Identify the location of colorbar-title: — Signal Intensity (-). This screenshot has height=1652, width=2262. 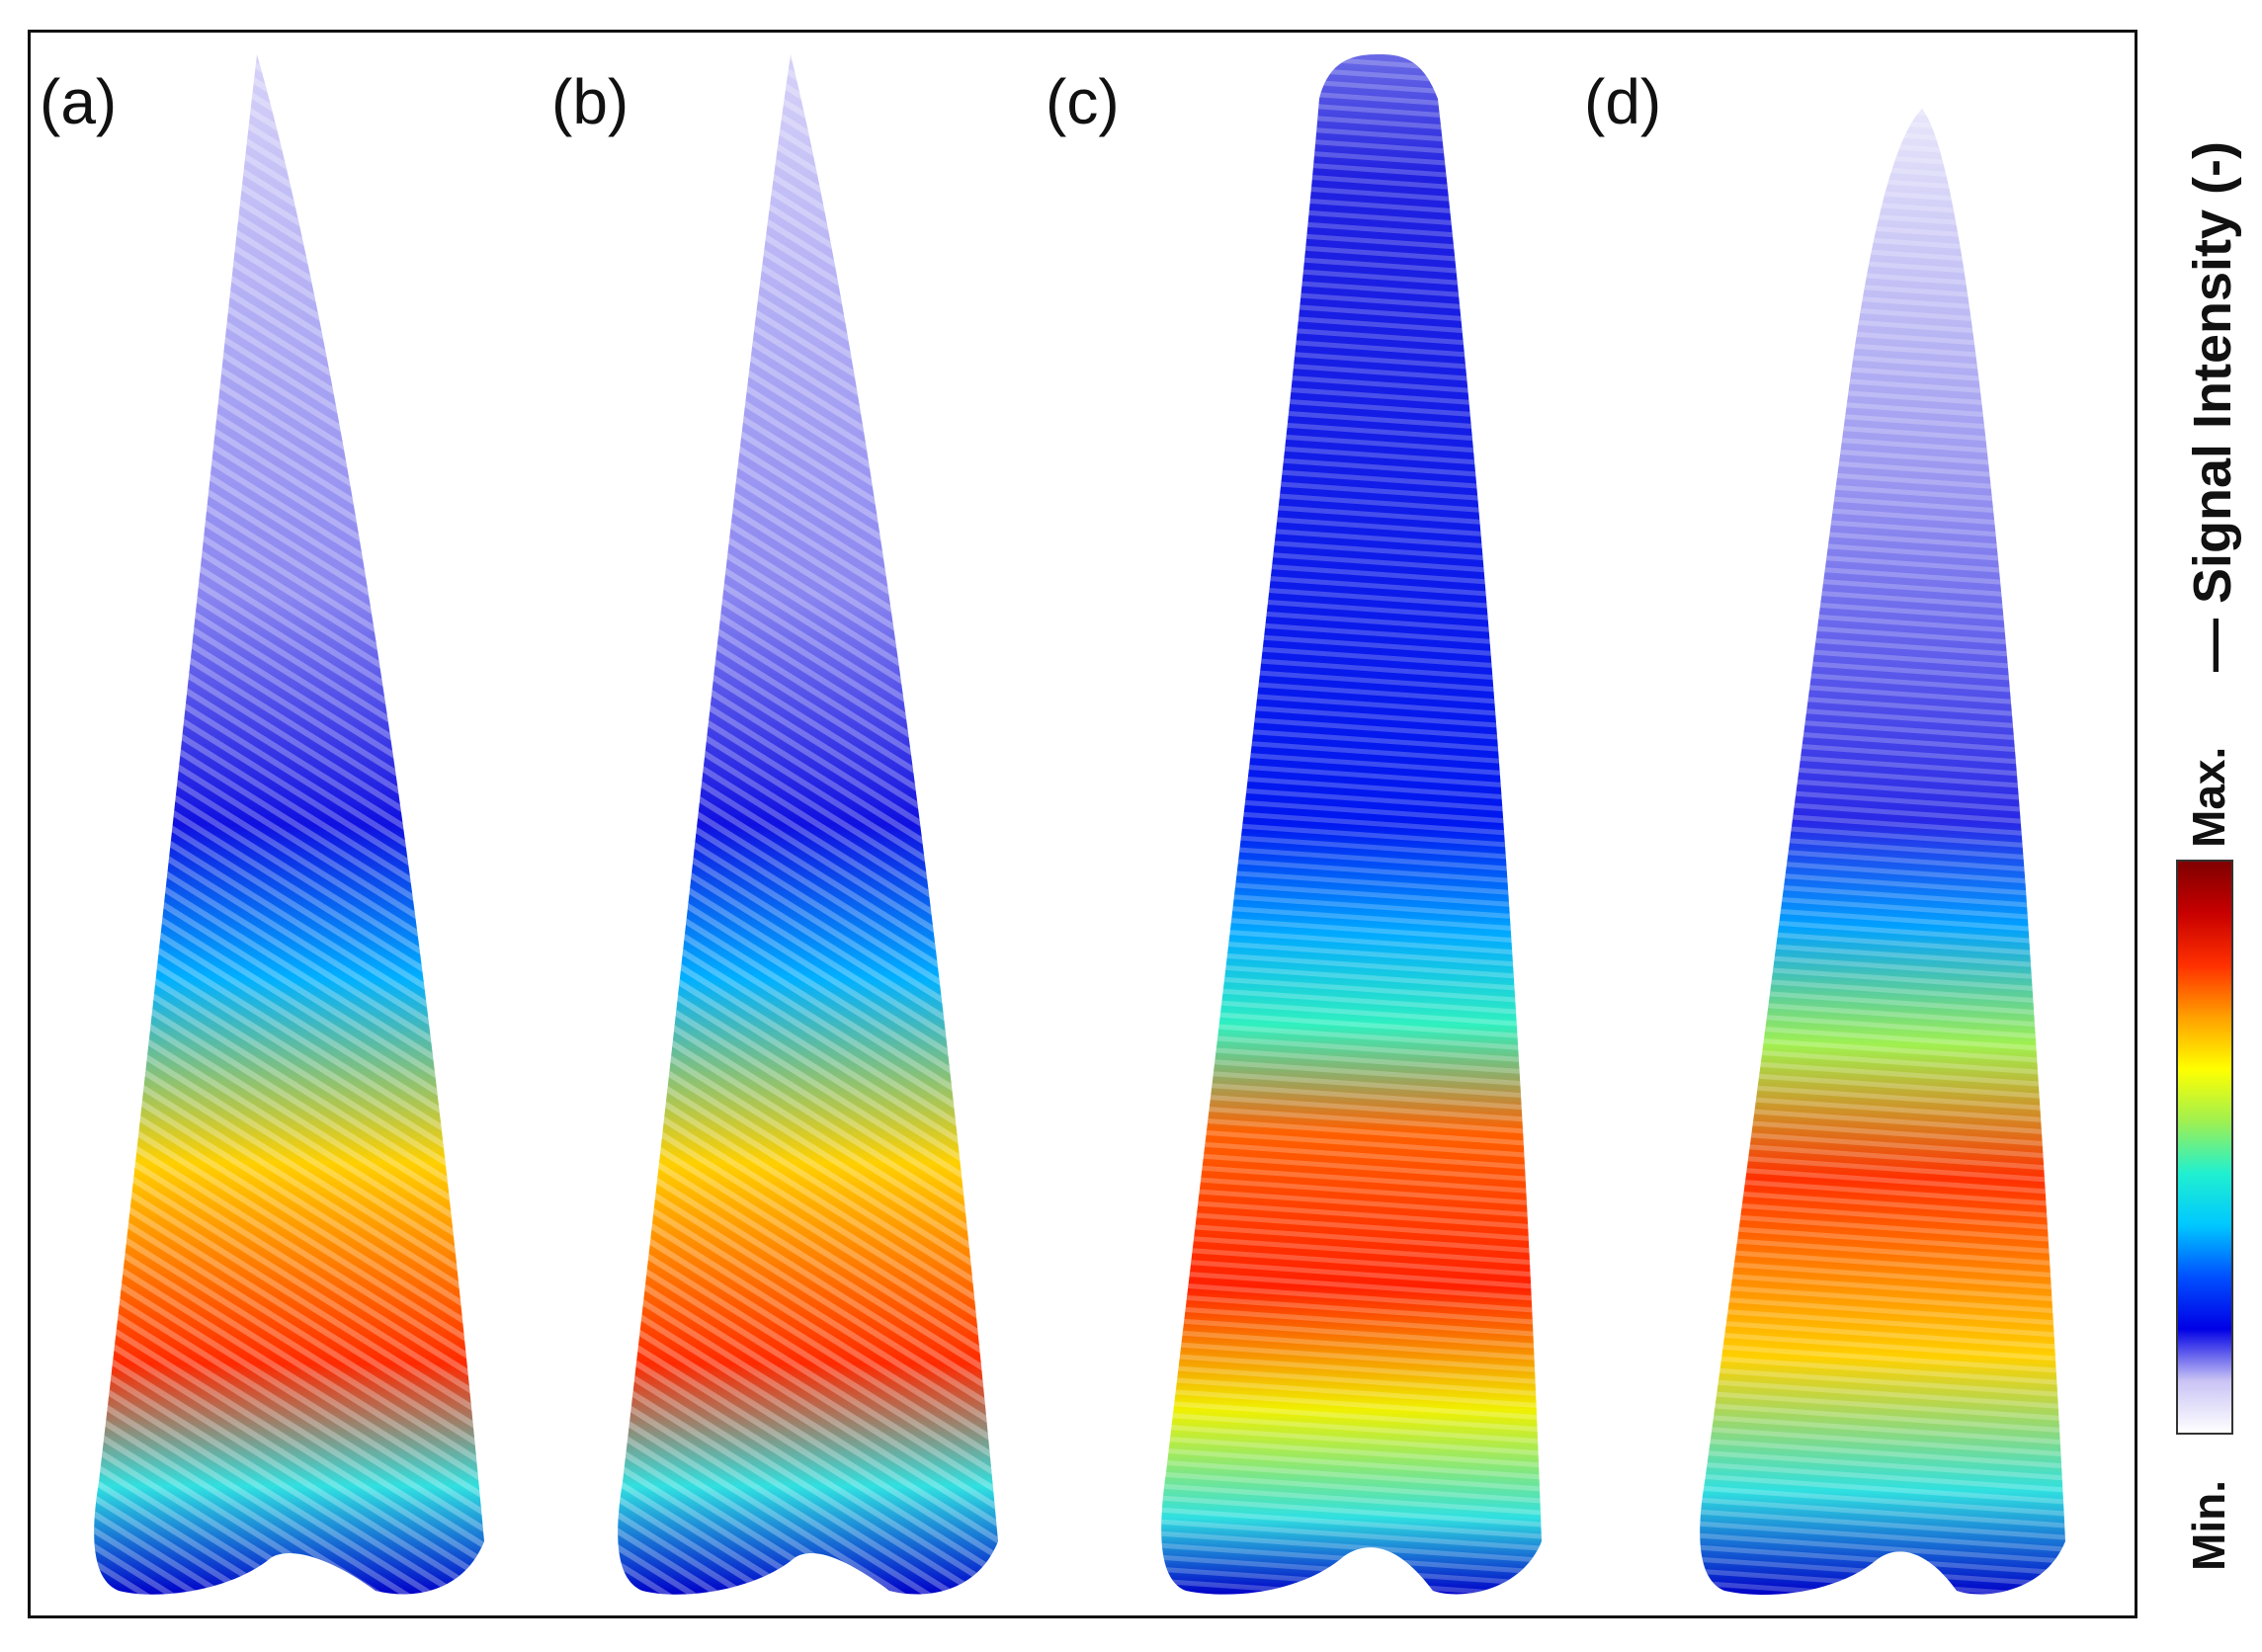
(2212, 406).